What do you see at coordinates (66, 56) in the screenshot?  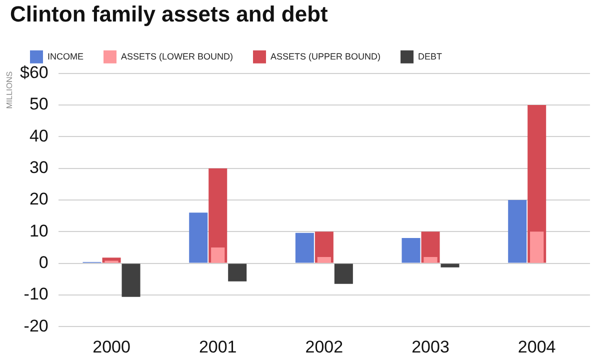 I see `legend-label: INCOME` at bounding box center [66, 56].